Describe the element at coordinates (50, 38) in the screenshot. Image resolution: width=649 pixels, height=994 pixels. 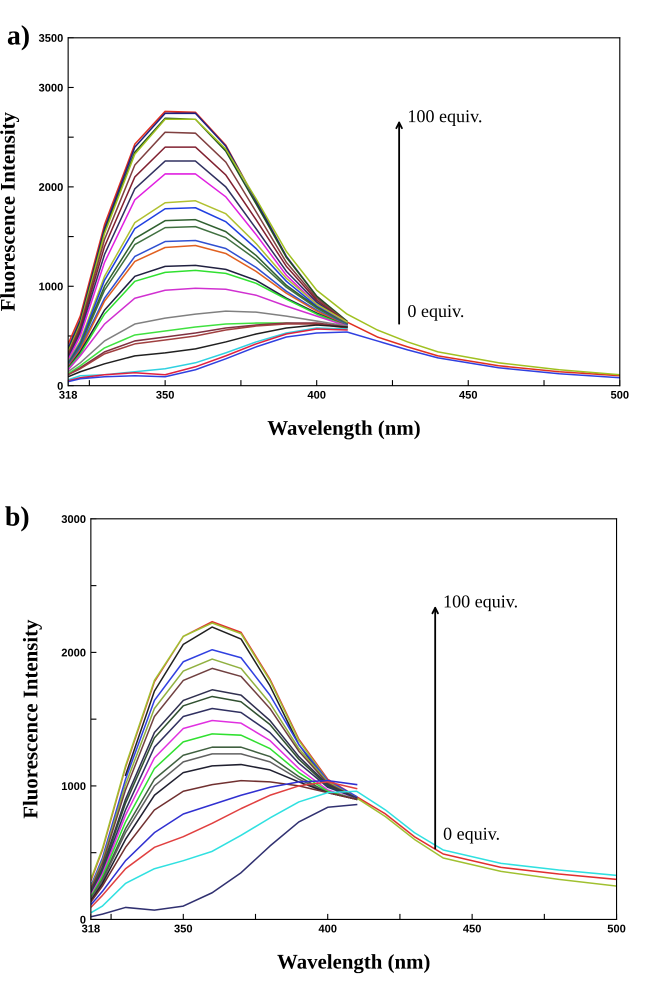
I see `y-tick-label: 3500` at that location.